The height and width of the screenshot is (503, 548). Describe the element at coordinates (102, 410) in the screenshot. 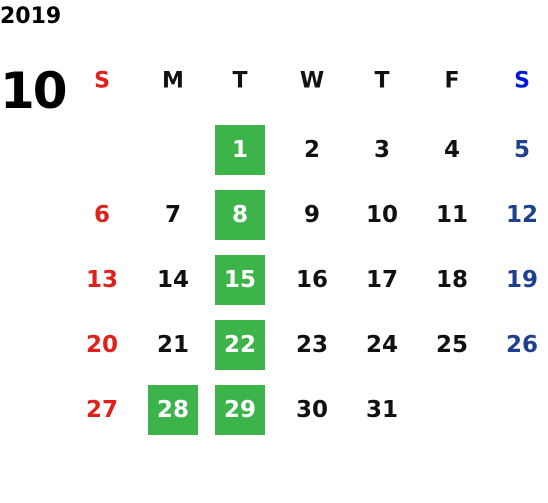

I see `day-number: 27` at that location.